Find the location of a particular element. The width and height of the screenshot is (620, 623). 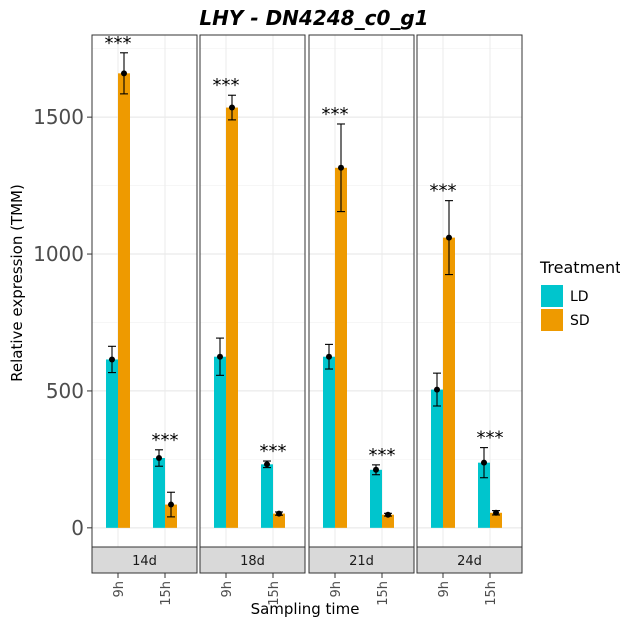

chart-title: LHY - DN4248_c0_g1 is located at coordinates (313, 18).